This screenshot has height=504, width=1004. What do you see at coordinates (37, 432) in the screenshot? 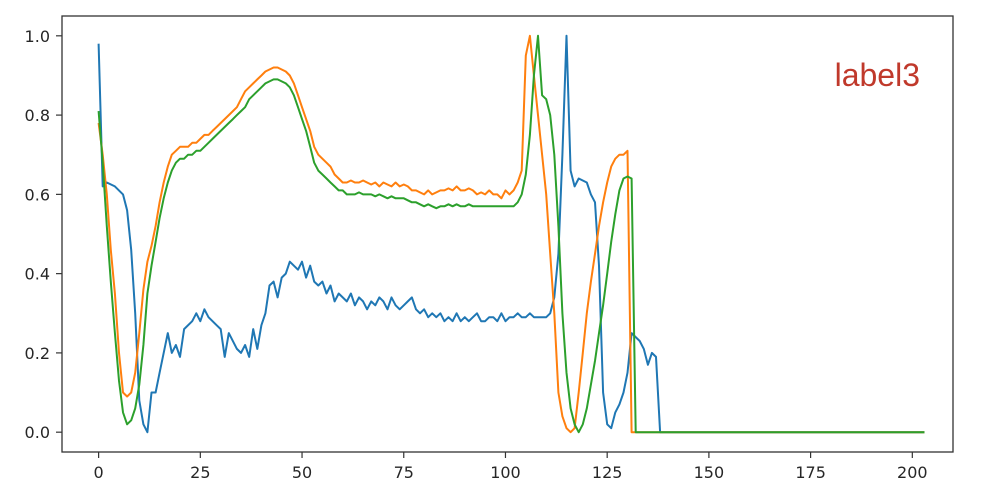
I see `y-tick-label: 0.0` at bounding box center [37, 432].